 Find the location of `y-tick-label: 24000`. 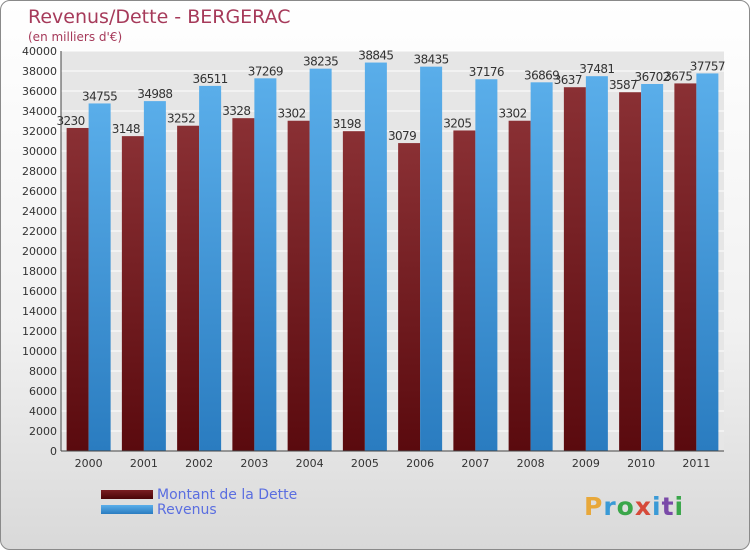

y-tick-label: 24000 is located at coordinates (39, 211).